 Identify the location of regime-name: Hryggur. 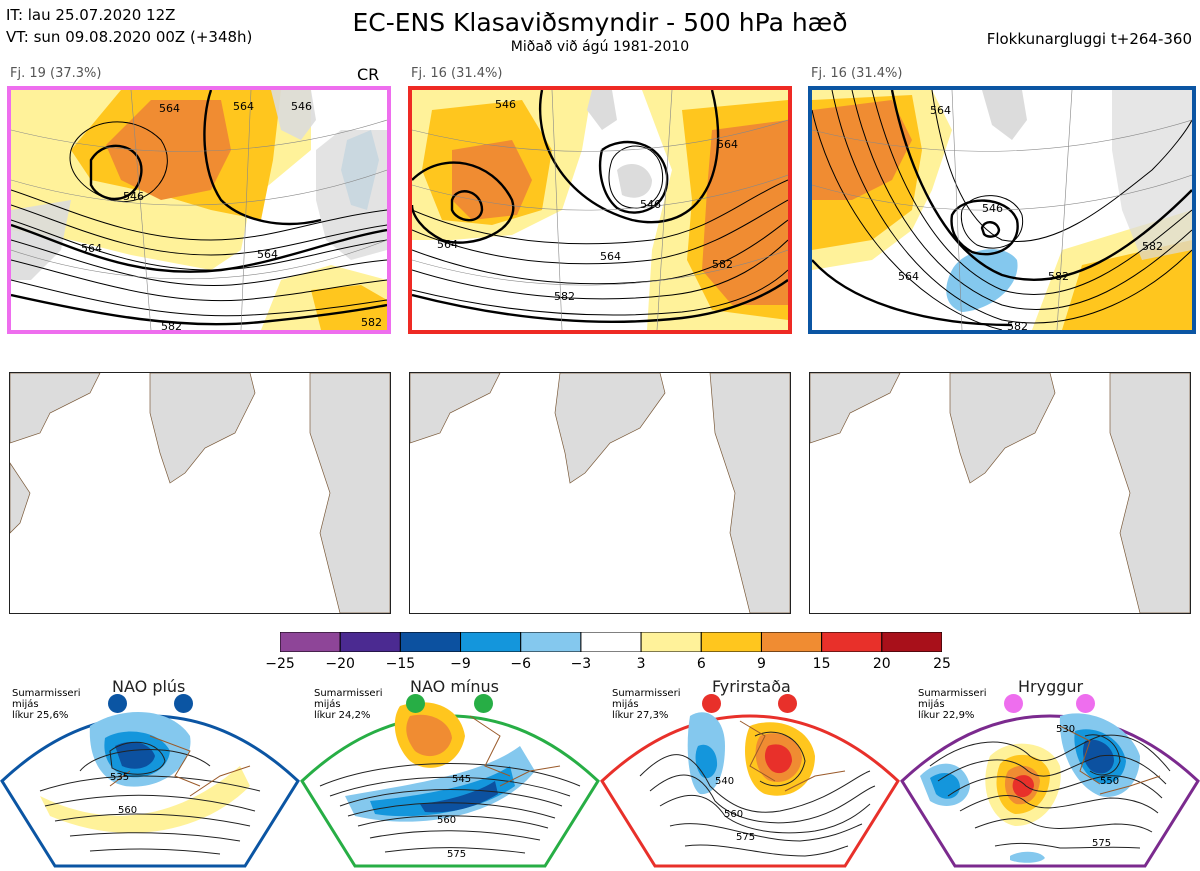
(1051, 686).